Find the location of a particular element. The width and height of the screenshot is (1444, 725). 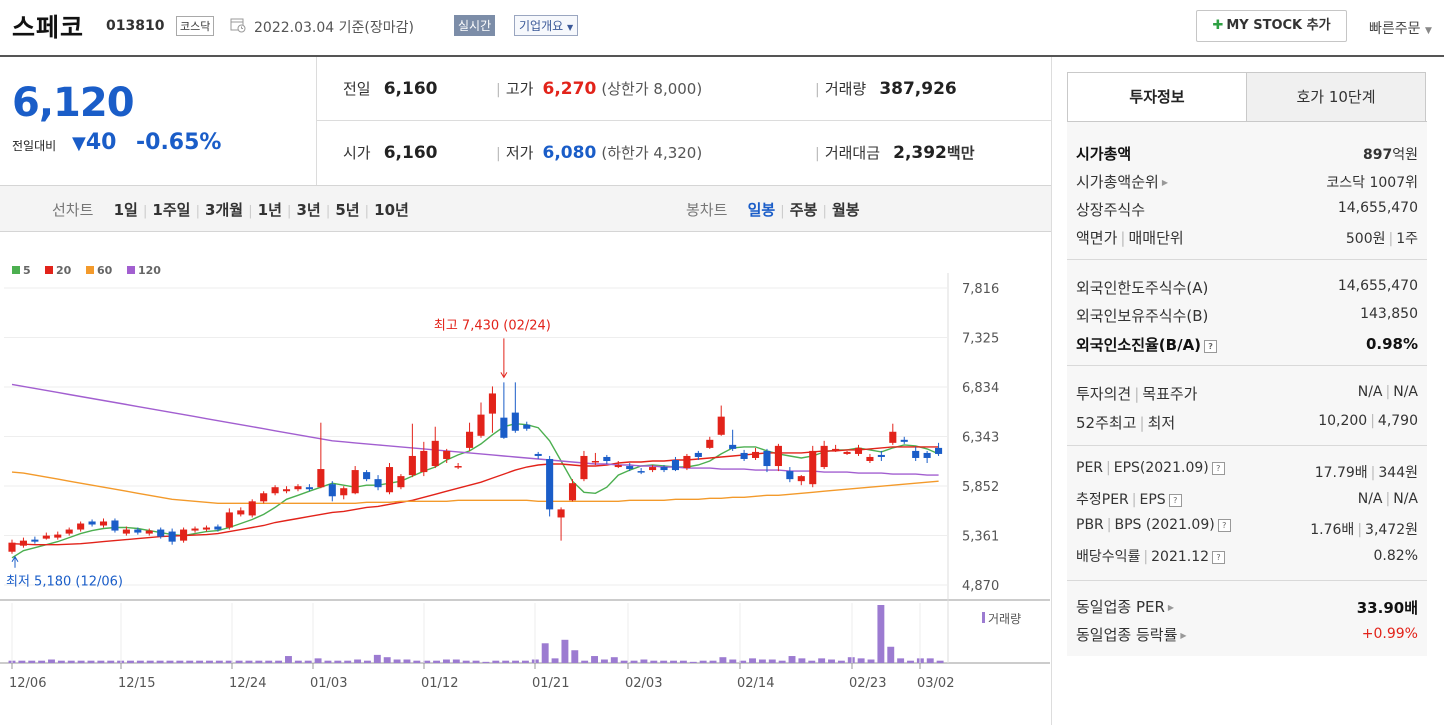

high-price-label: 고가 is located at coordinates (519, 89).